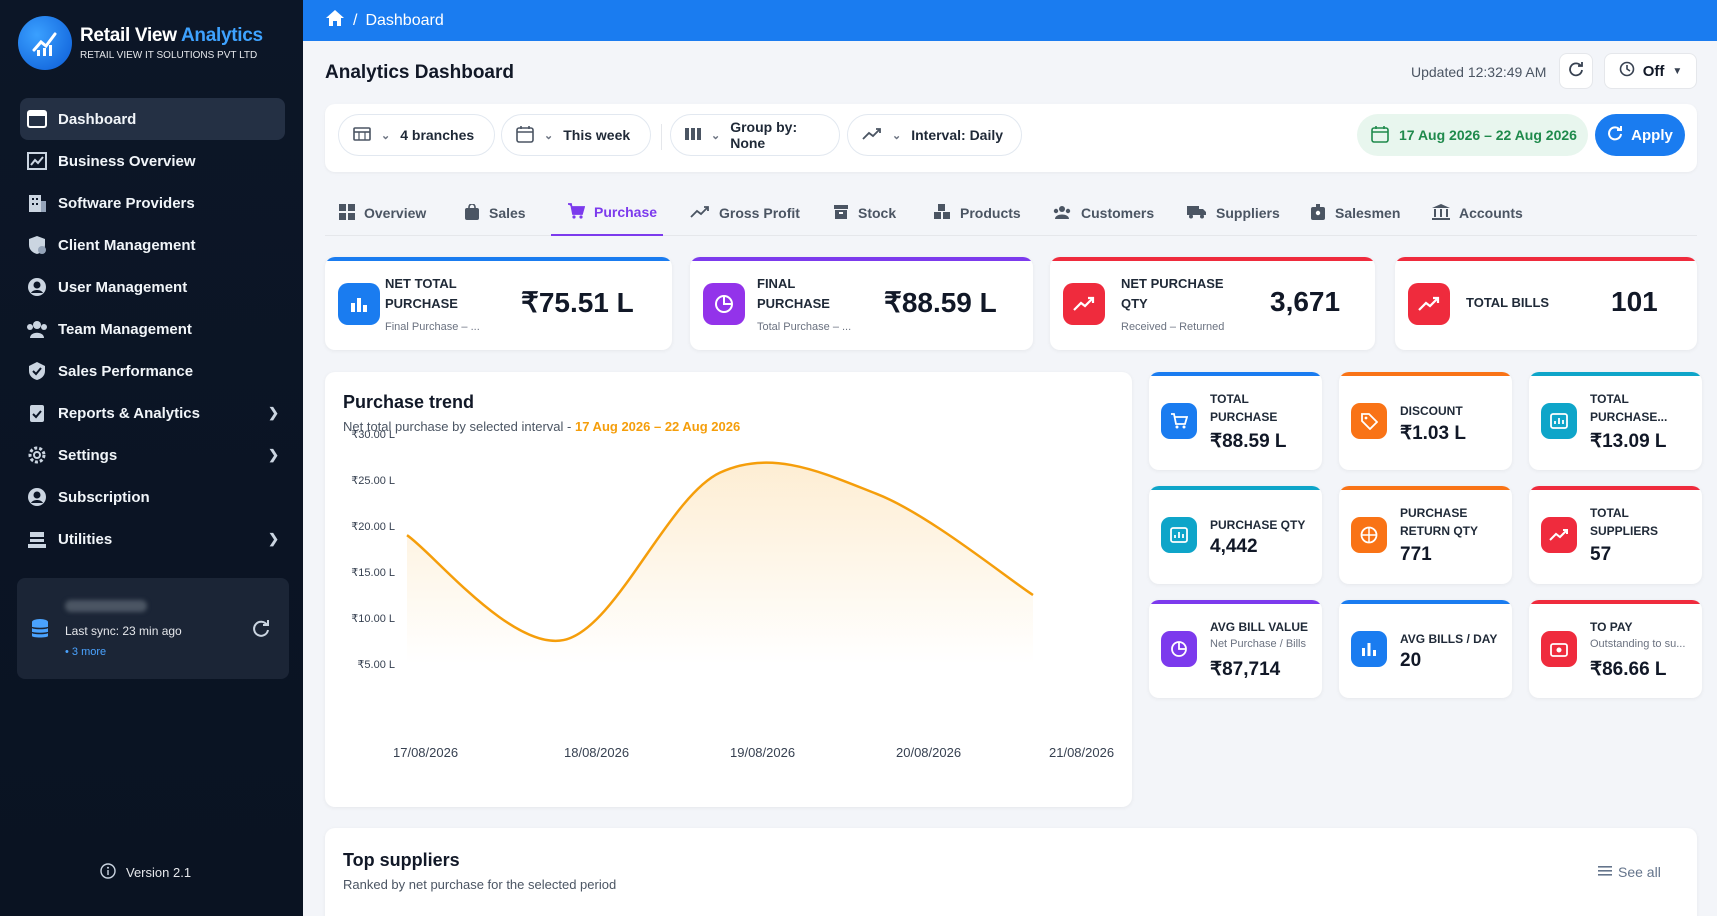 The height and width of the screenshot is (916, 1717). What do you see at coordinates (1103, 213) in the screenshot?
I see `tab-customers: Customers` at bounding box center [1103, 213].